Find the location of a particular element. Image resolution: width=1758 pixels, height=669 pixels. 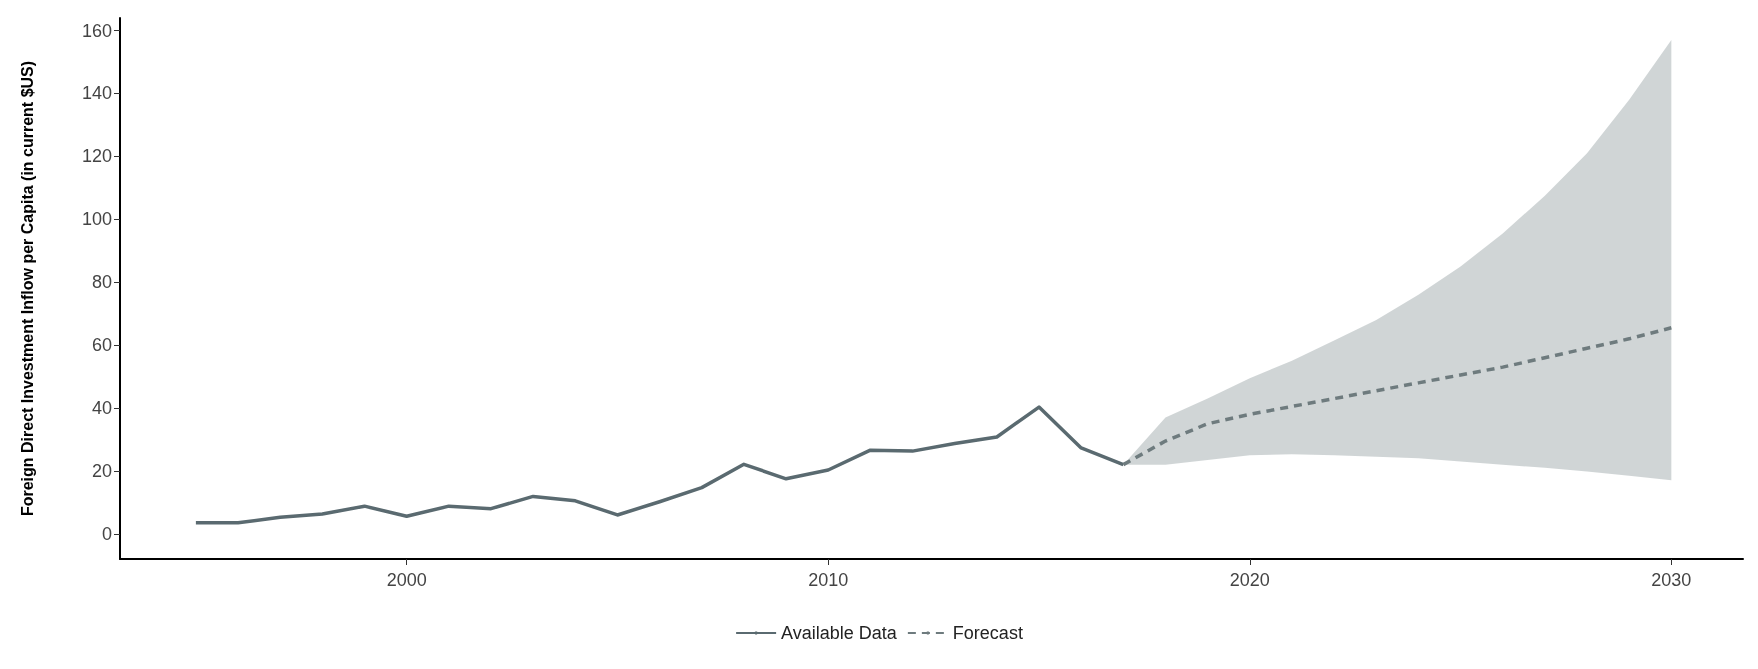

y-tick-label: 0 is located at coordinates (106, 533).